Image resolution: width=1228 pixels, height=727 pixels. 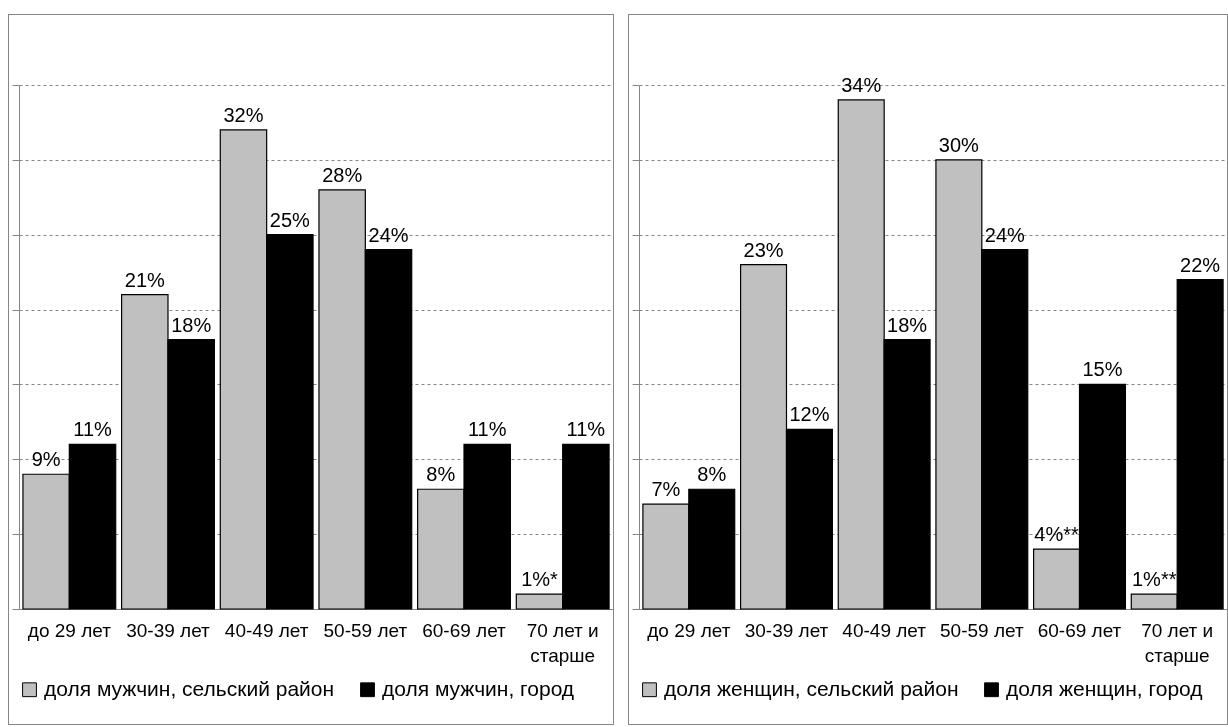 What do you see at coordinates (1154, 579) in the screenshot?
I see `data-label: 1%**` at bounding box center [1154, 579].